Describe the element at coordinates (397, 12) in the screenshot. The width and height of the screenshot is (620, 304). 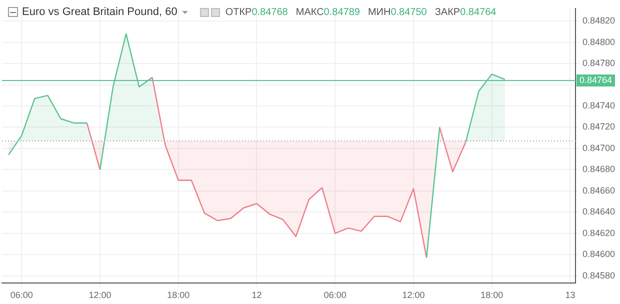
I see `annotation: МИН0.84750` at that location.